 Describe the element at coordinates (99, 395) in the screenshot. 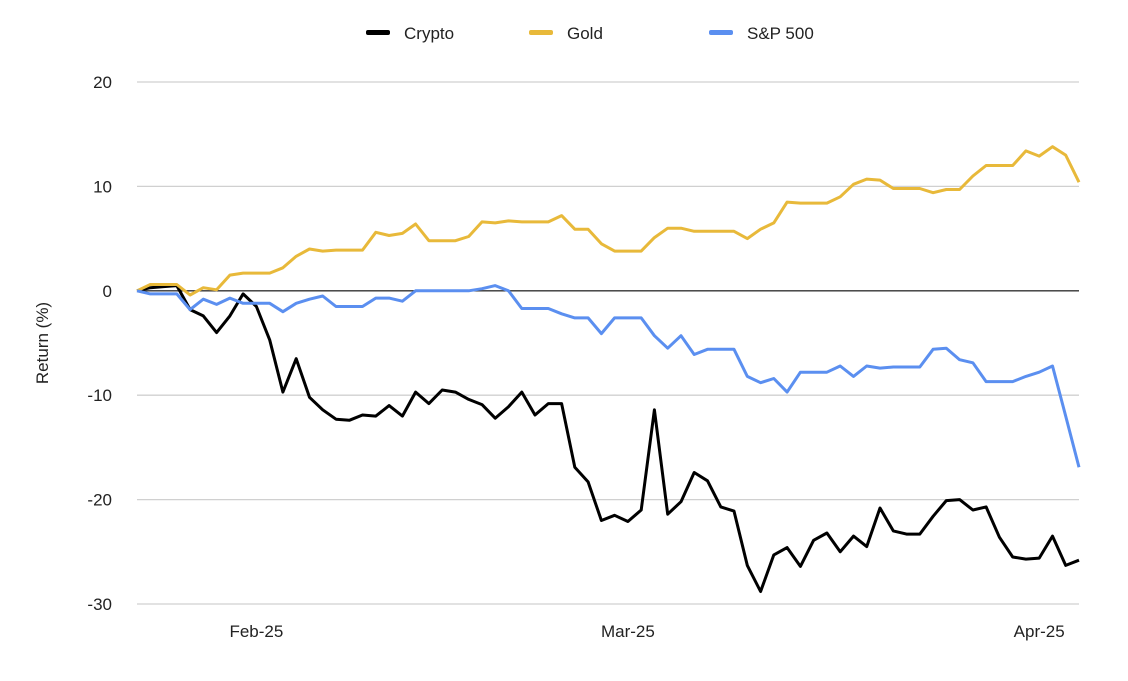

I see `y-tick-label: -10` at that location.